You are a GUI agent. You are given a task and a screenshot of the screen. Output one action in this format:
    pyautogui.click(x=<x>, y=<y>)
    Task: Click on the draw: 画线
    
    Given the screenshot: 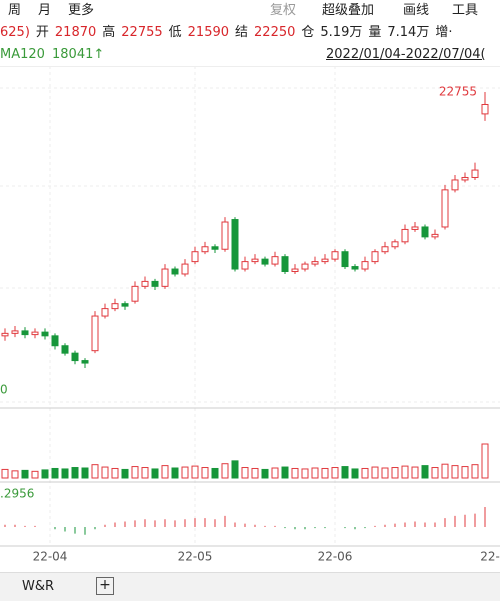 What is the action you would take?
    pyautogui.click(x=416, y=10)
    